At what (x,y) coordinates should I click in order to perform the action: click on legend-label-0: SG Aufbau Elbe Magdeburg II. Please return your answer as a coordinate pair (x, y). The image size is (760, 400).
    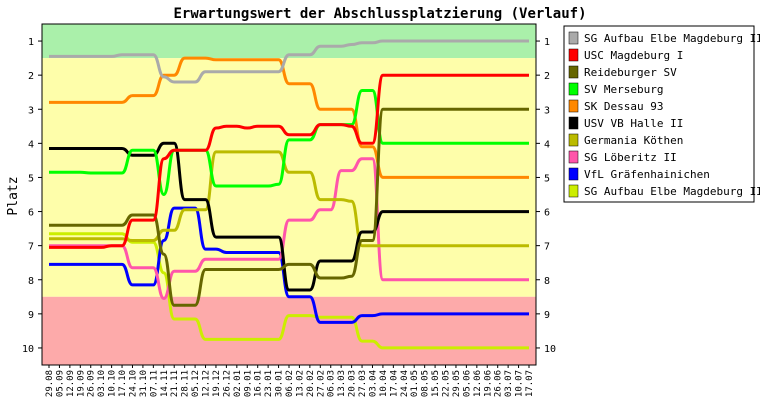
    Looking at the image, I should click on (672, 38).